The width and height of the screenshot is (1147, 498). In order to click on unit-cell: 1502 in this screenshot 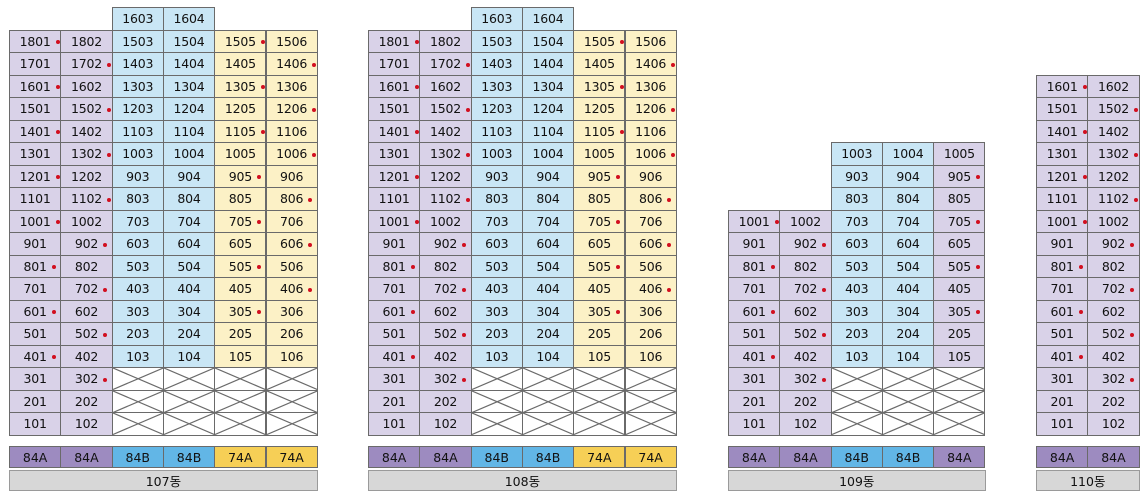, I will do `click(445, 109)`.